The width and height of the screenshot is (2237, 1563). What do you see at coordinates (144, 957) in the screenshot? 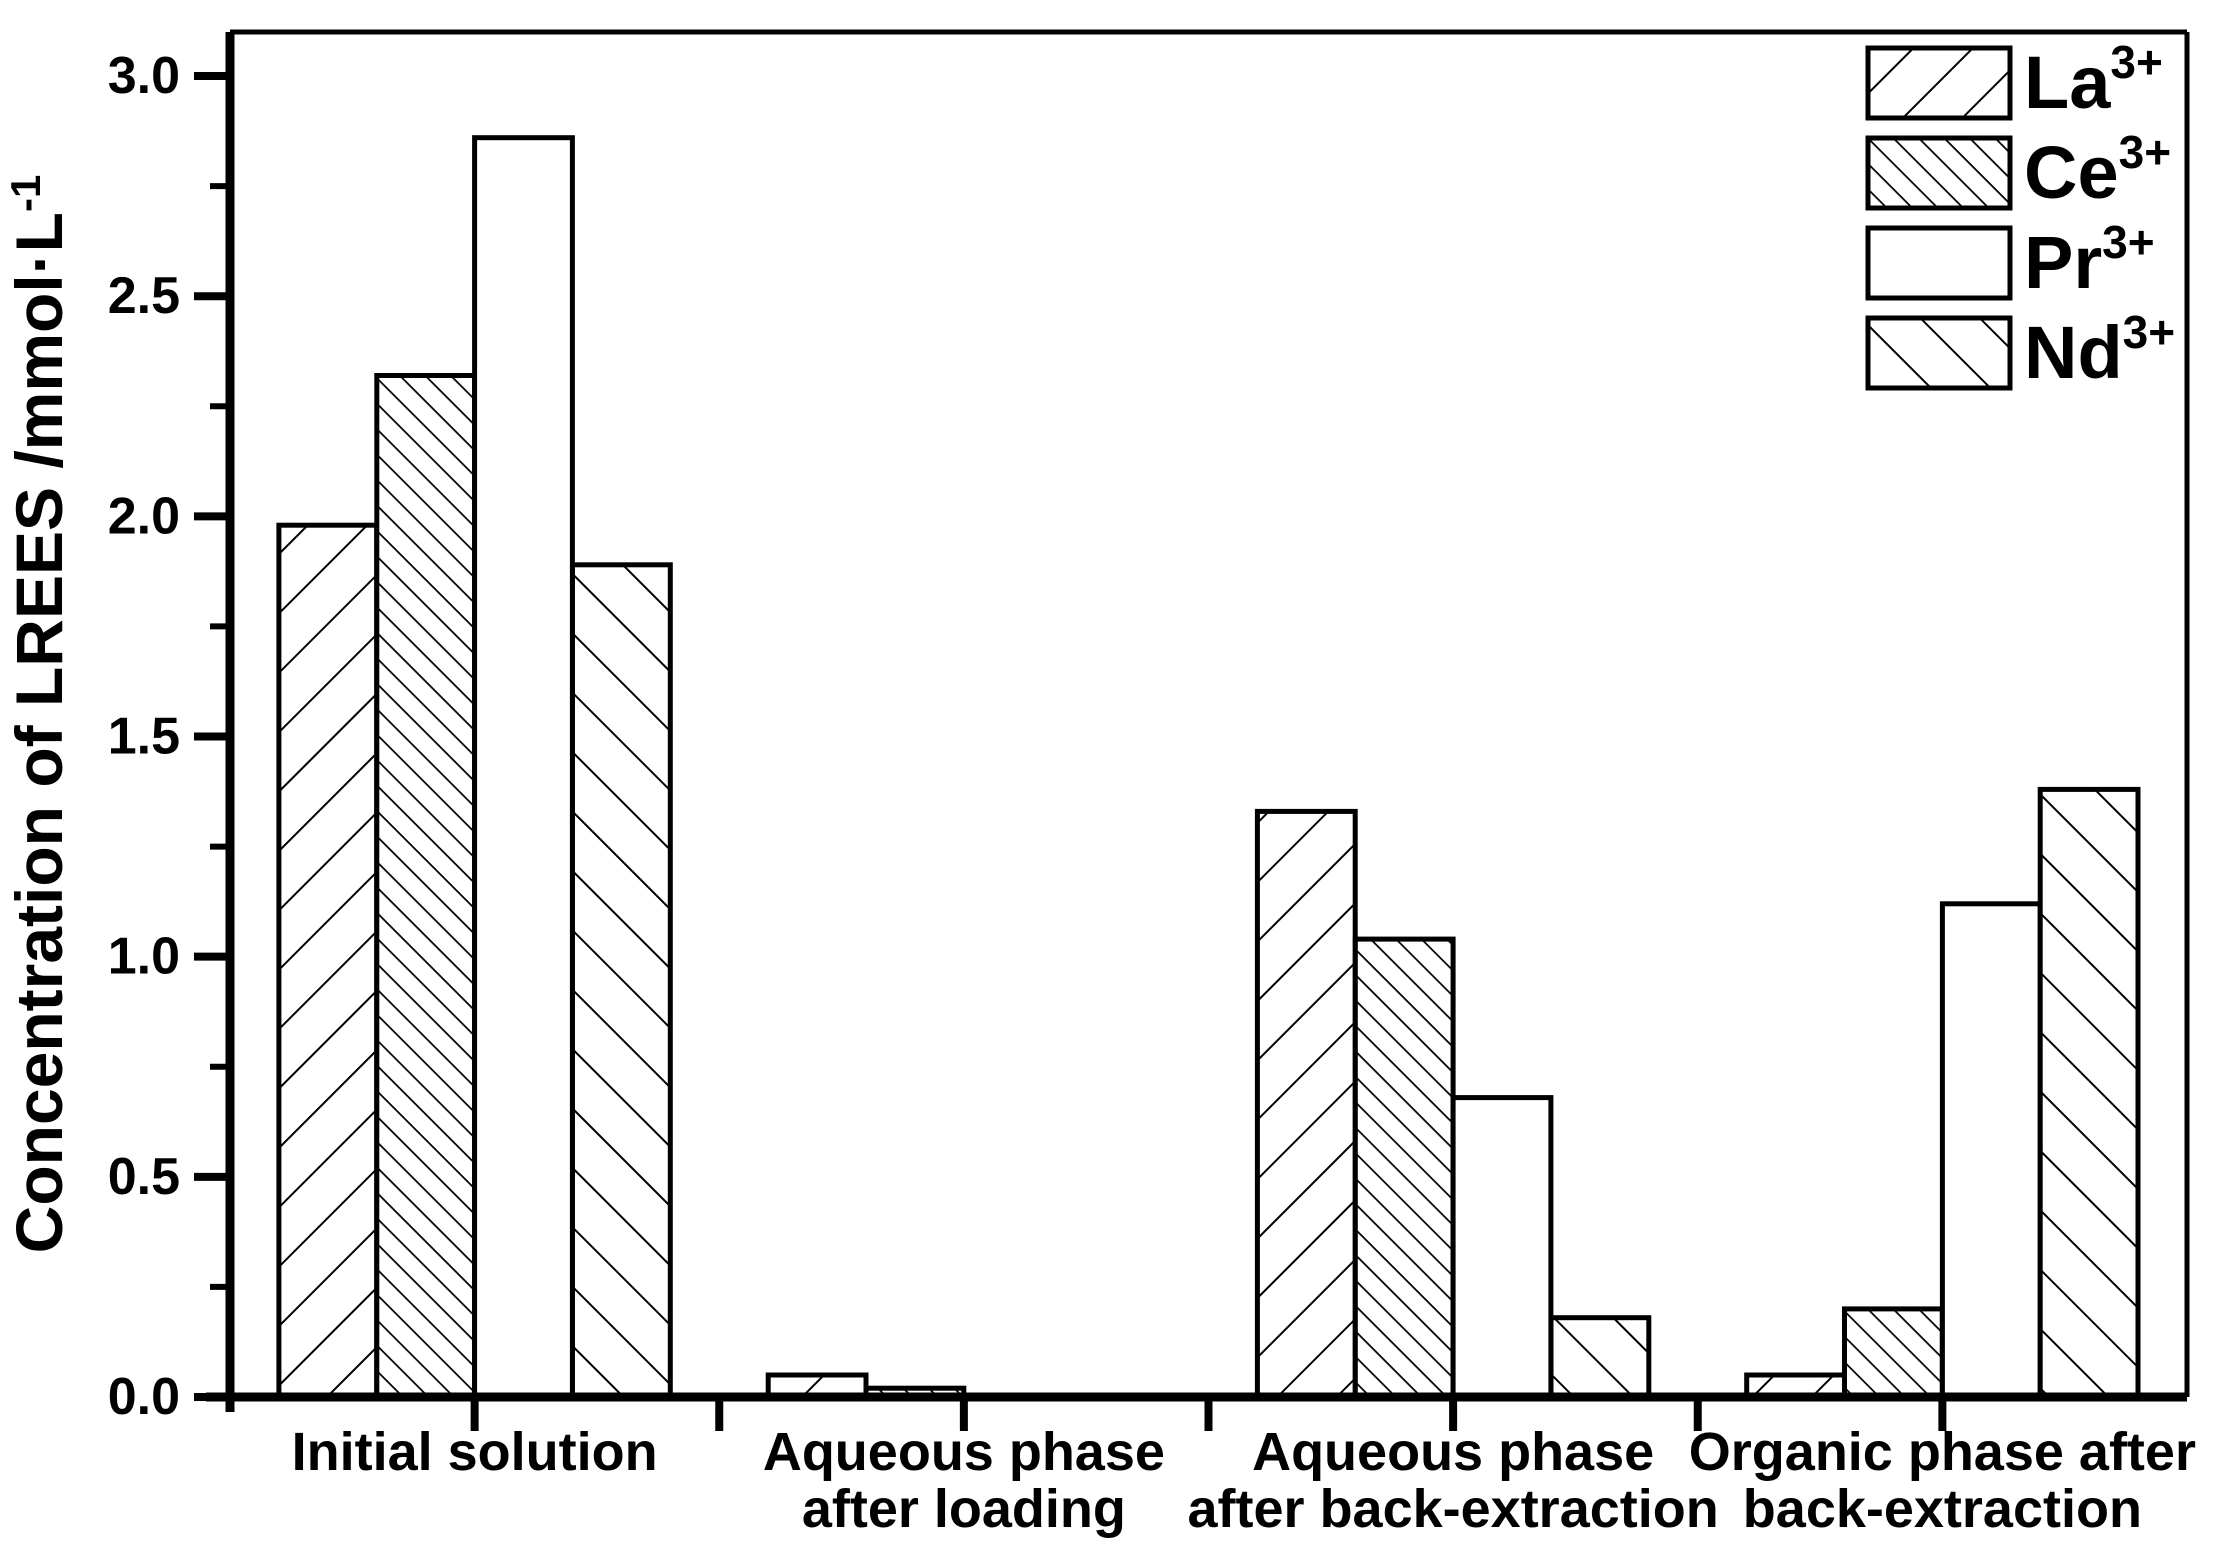
I see `y-tick-label: 1.0` at bounding box center [144, 957].